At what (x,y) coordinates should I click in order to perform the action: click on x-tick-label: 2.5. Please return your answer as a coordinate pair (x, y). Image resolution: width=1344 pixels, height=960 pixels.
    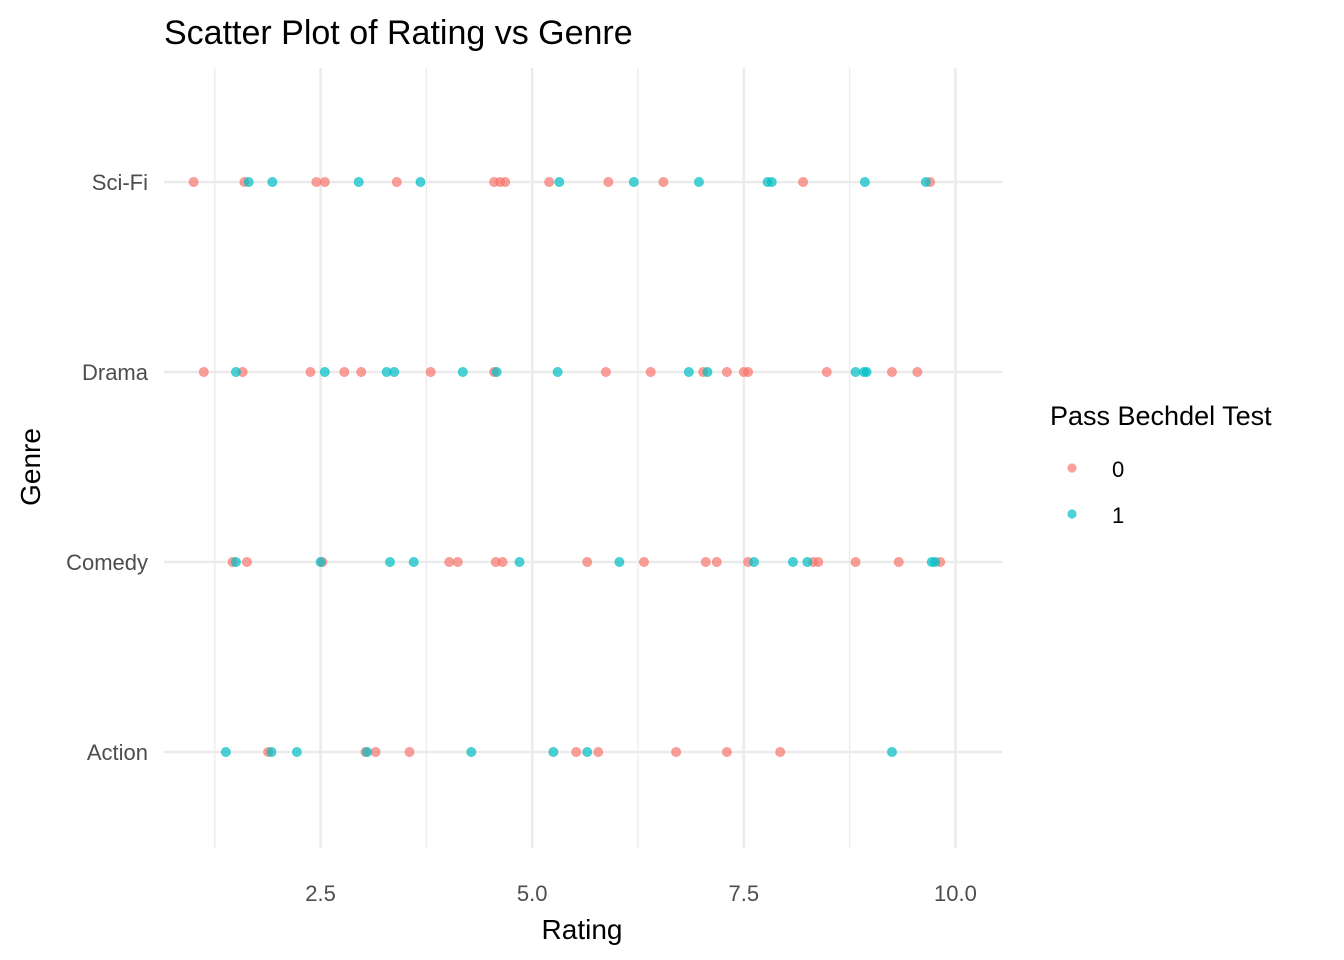
    Looking at the image, I should click on (320, 893).